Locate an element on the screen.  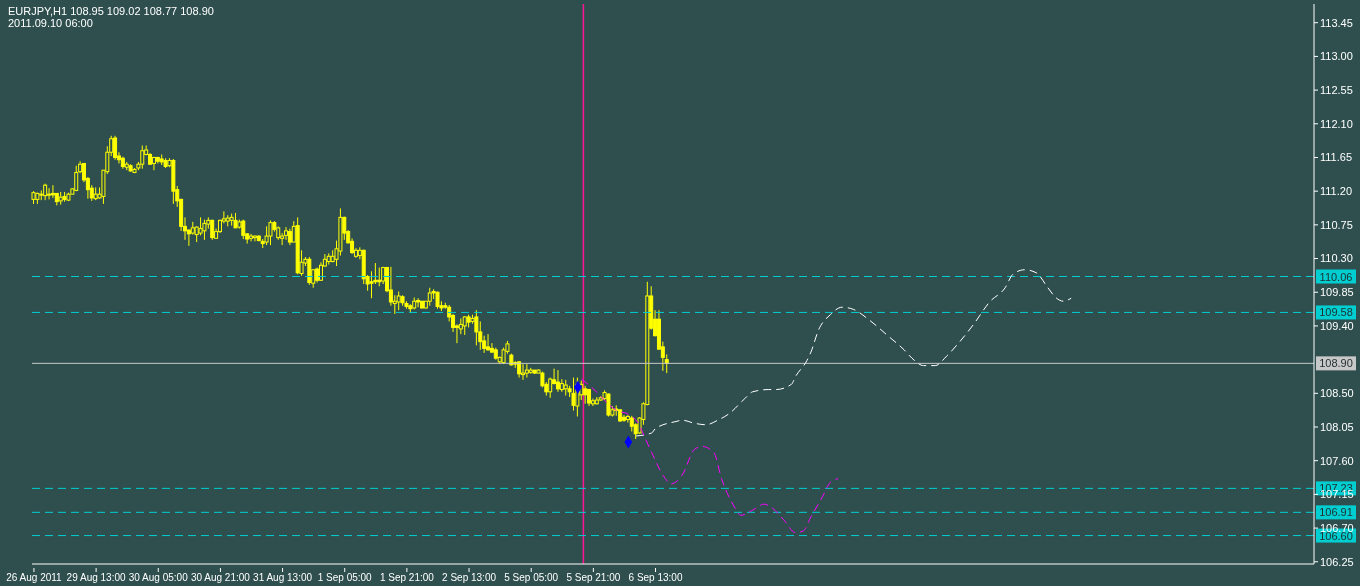
ref-line-label: 109.58 is located at coordinates (1336, 312).